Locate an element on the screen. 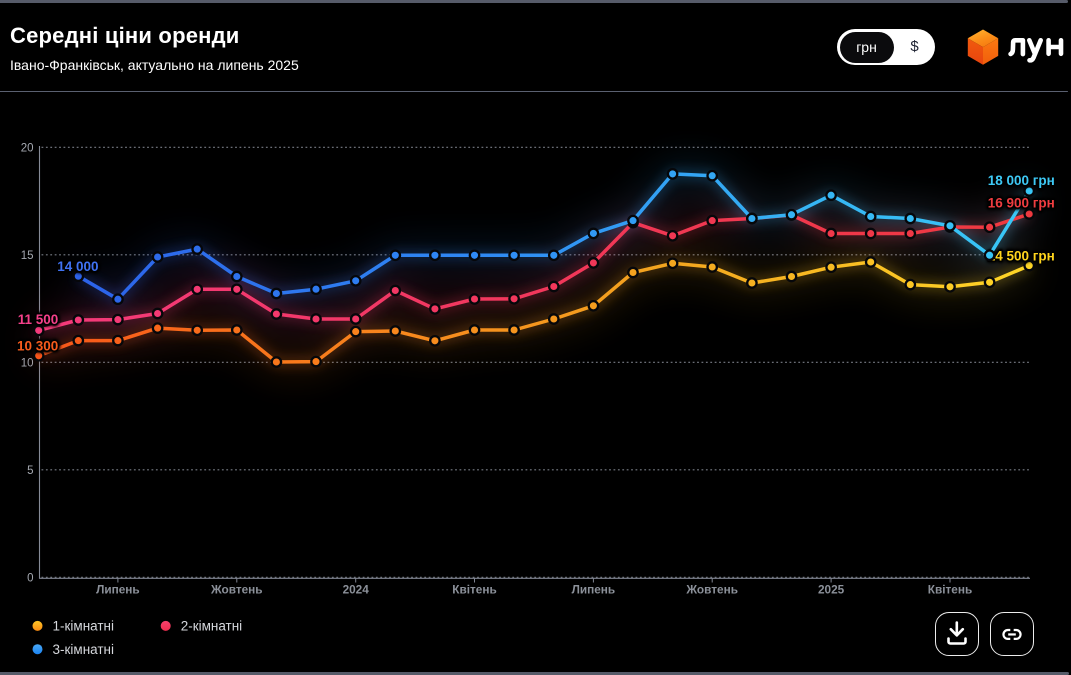  svg-text: 10 is located at coordinates (27, 363).